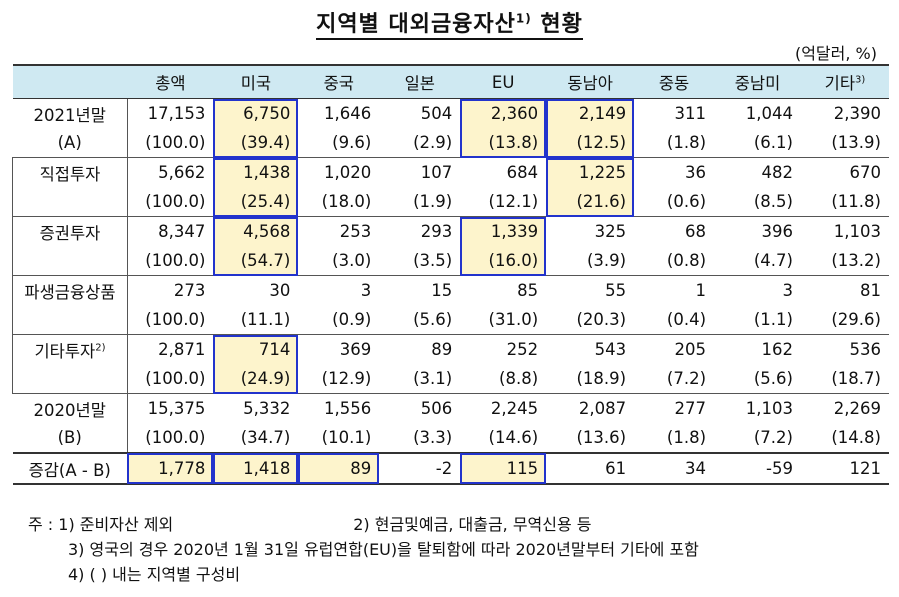 The width and height of the screenshot is (899, 597). Describe the element at coordinates (352, 142) in the screenshot. I see `percent-cell: (9.6)` at that location.